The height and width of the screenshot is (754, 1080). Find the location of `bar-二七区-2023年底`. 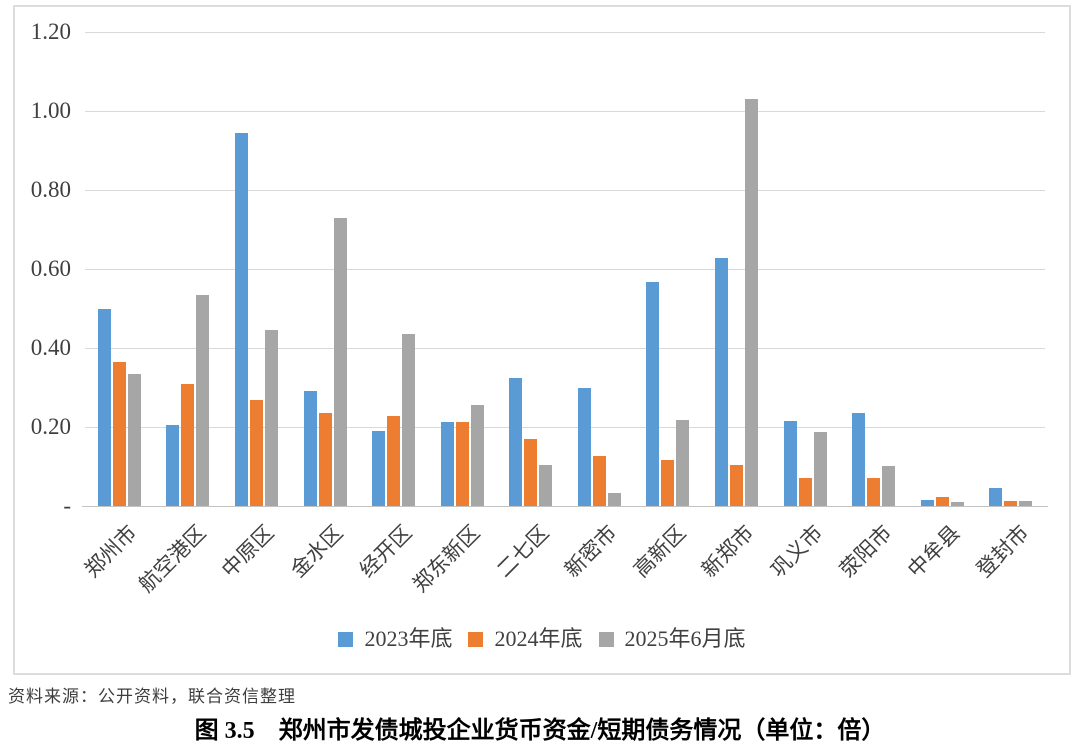

bar-二七区-2023年底 is located at coordinates (516, 441).